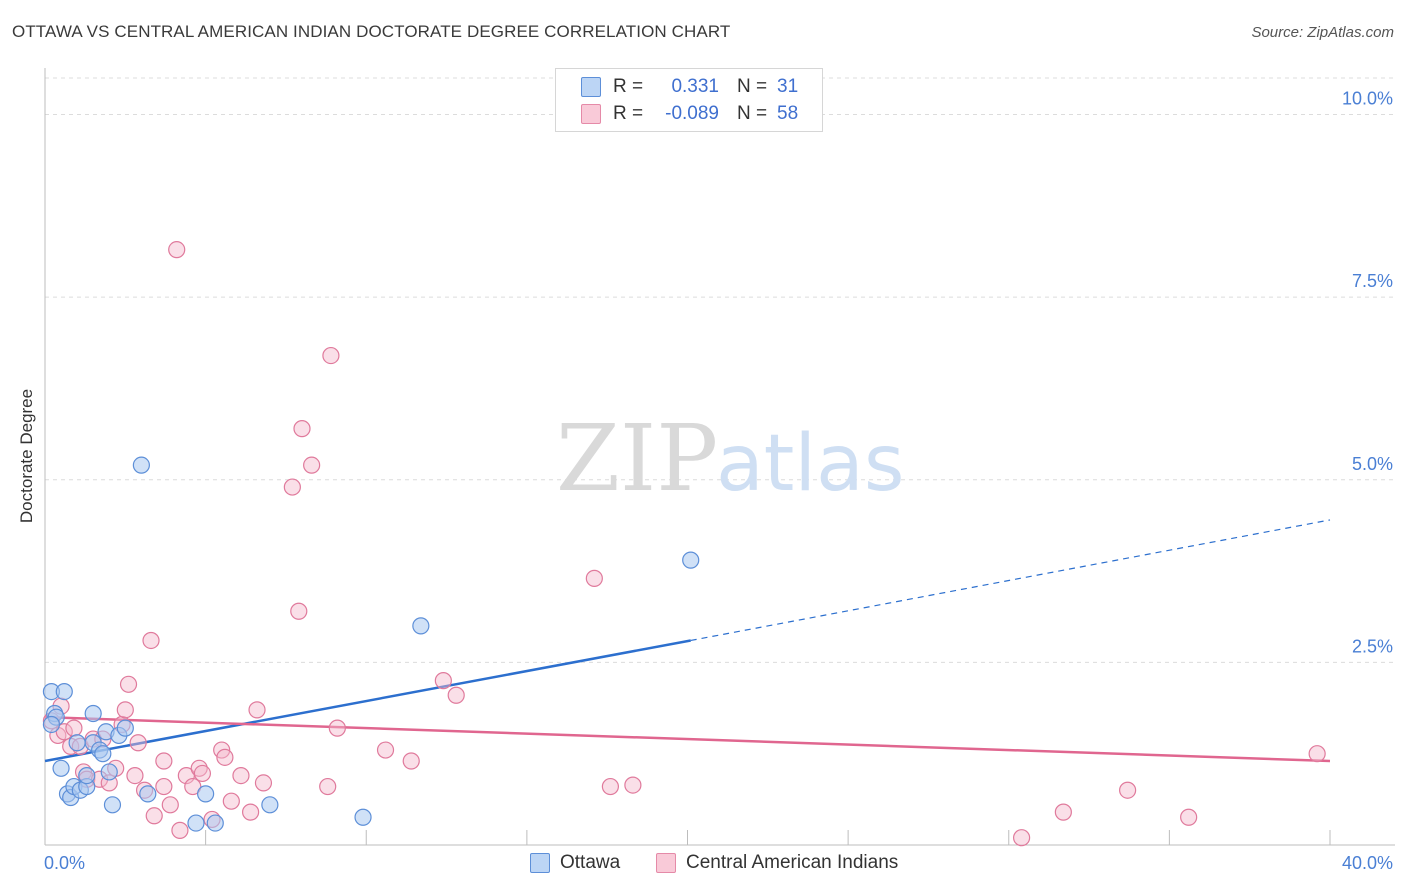 The image size is (1406, 892). I want to click on central-r-label: R =, so click(628, 113).